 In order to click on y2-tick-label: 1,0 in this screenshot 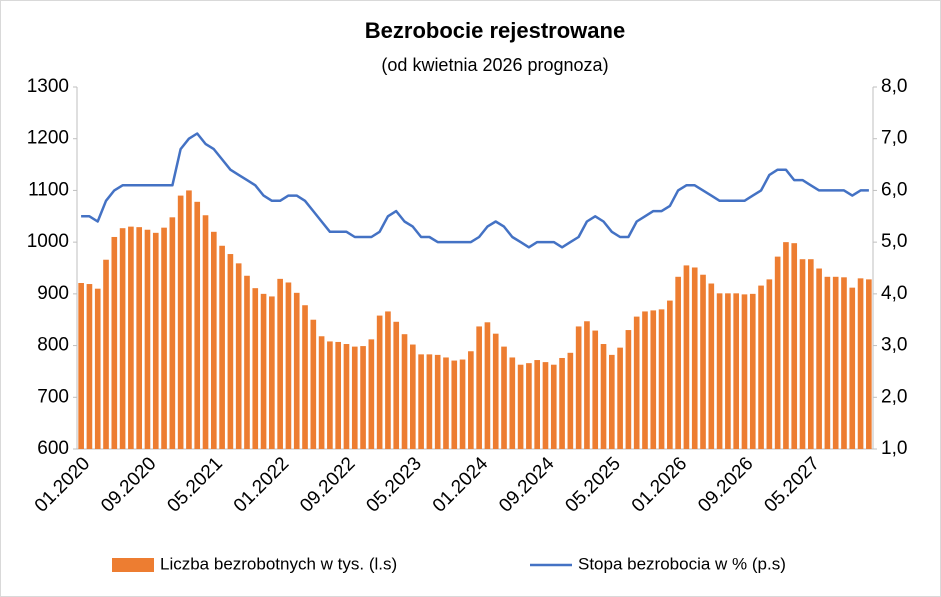, I will do `click(894, 448)`.